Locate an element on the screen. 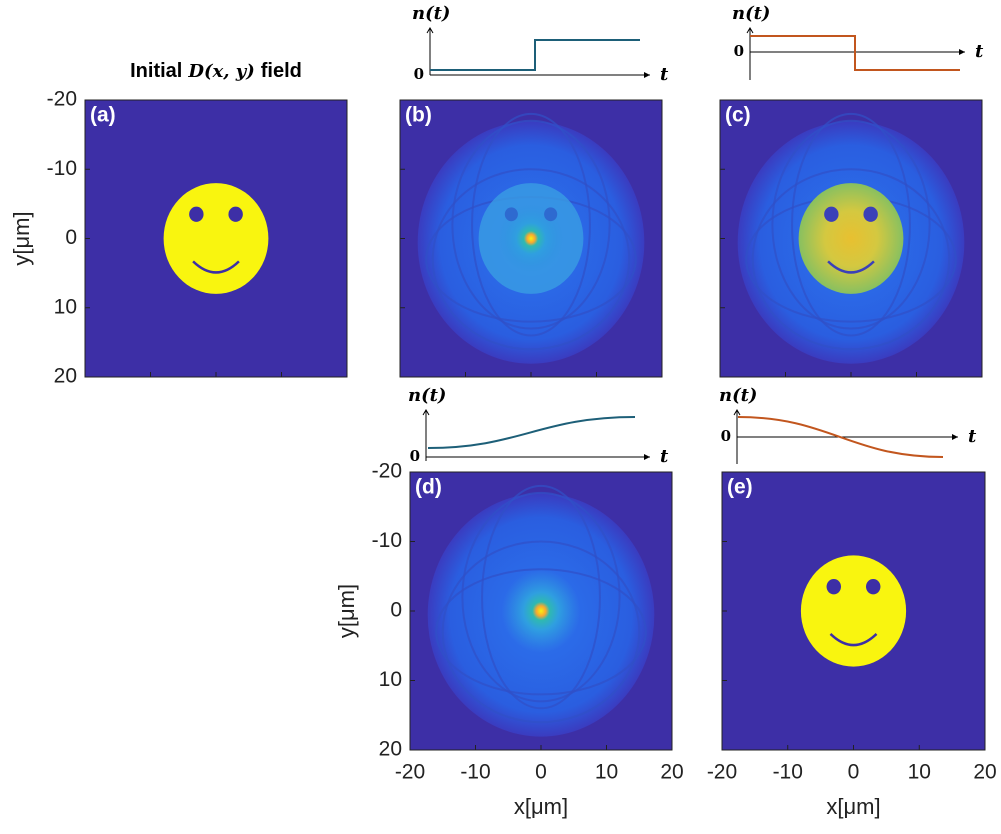 The image size is (1001, 834). panel-label: (b) is located at coordinates (418, 115).